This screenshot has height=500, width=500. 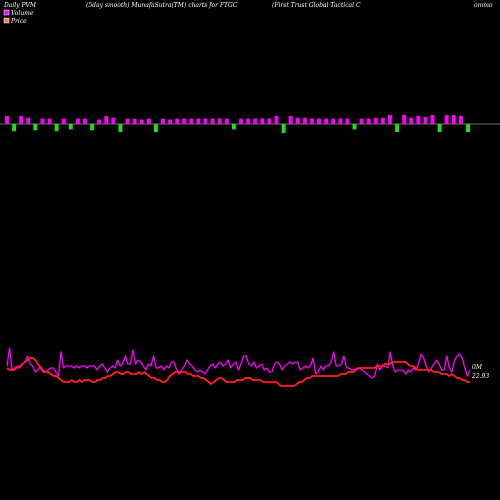 I want to click on legend-price-swatch, so click(x=6, y=20).